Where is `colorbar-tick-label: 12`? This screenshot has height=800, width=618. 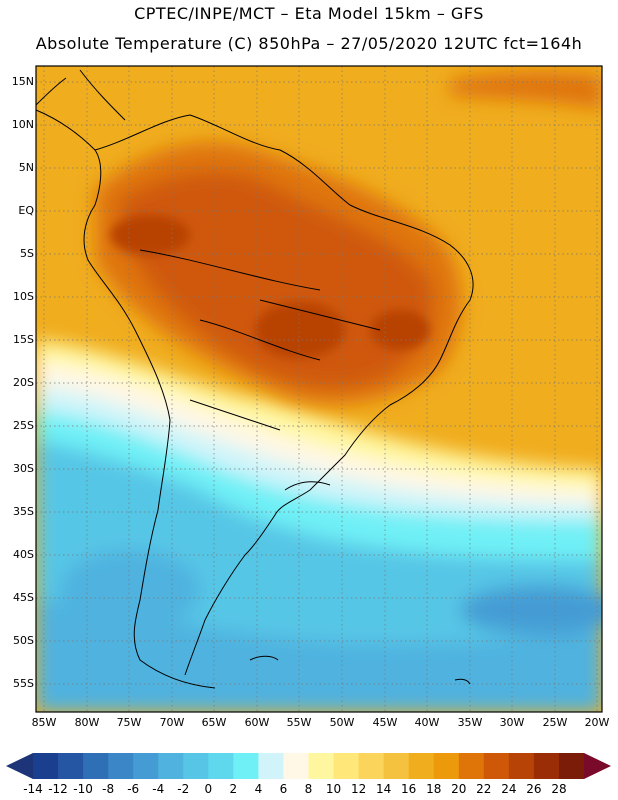 colorbar-tick-label: 12 is located at coordinates (358, 789).